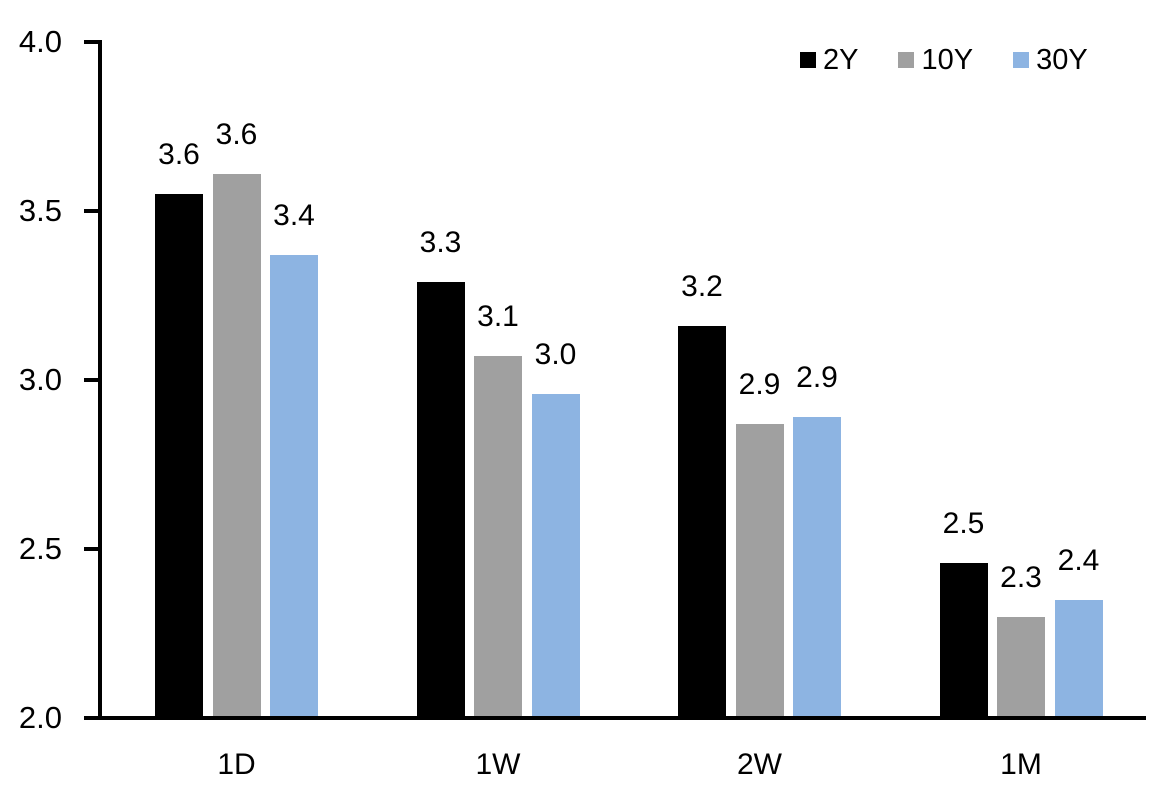  I want to click on legend-label: 30Y, so click(1062, 60).